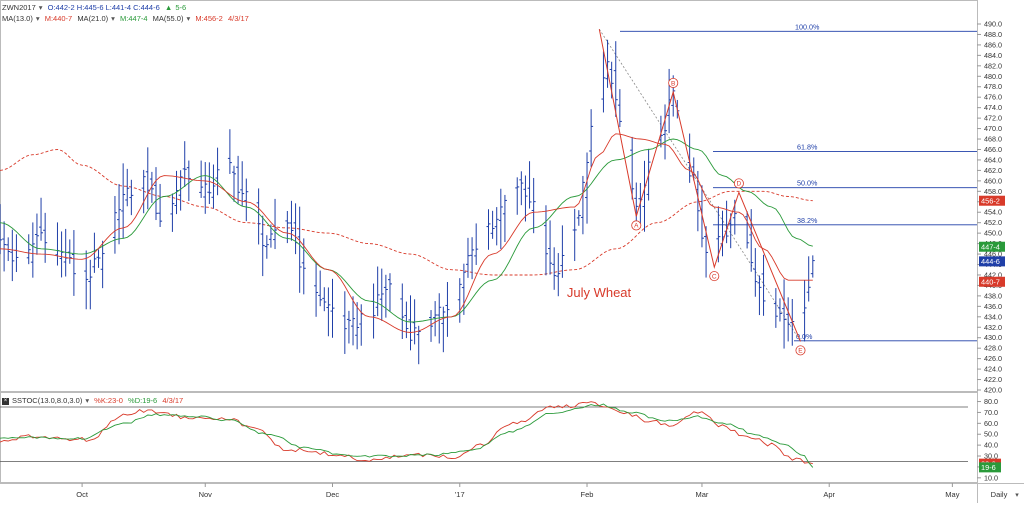 This screenshot has width=1024, height=508. I want to click on pattern-point-a: A, so click(636, 225).